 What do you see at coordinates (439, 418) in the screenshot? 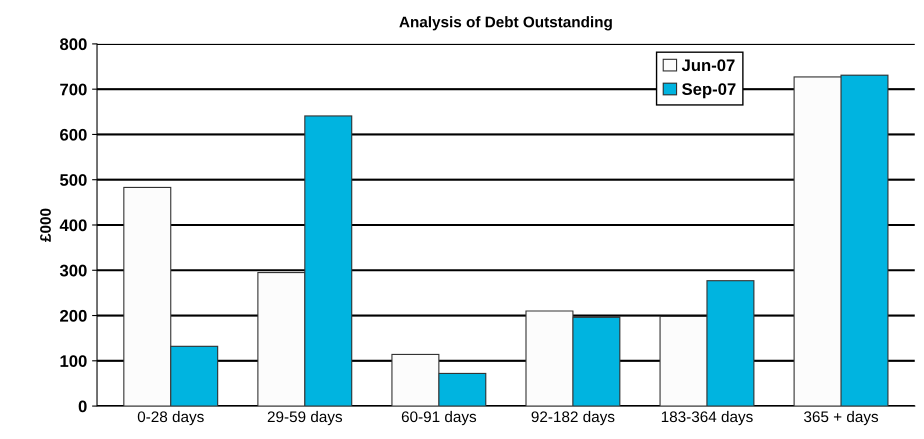
I see `x-tick-label: 60-91 days` at bounding box center [439, 418].